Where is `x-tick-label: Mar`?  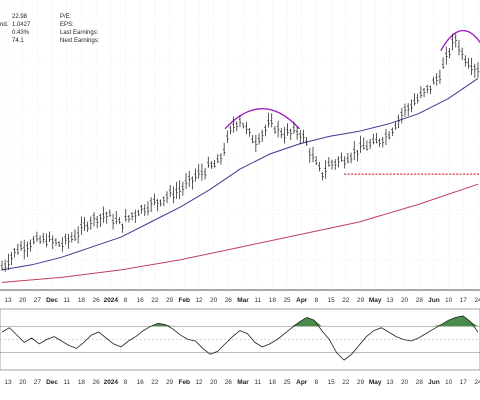 x-tick-label: Mar is located at coordinates (243, 382).